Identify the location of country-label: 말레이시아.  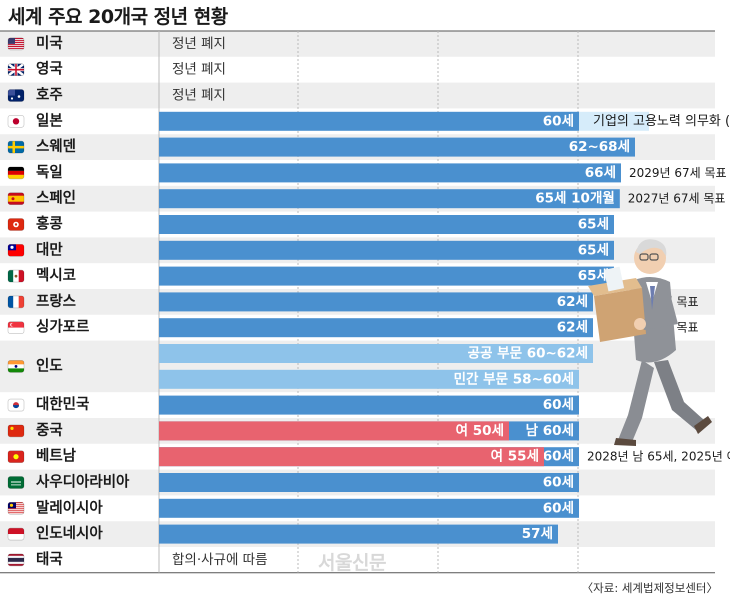
(69, 507).